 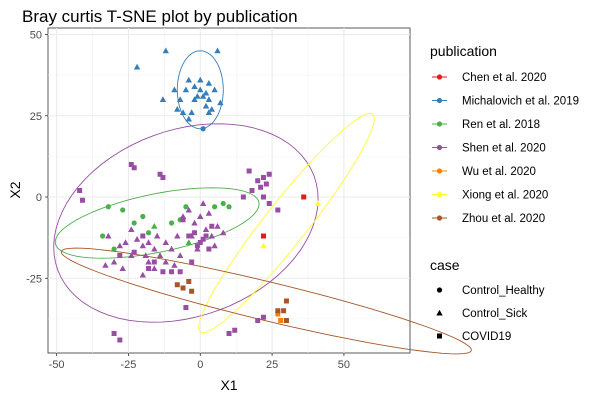 I want to click on y-tick-label: 0, so click(x=39, y=198).